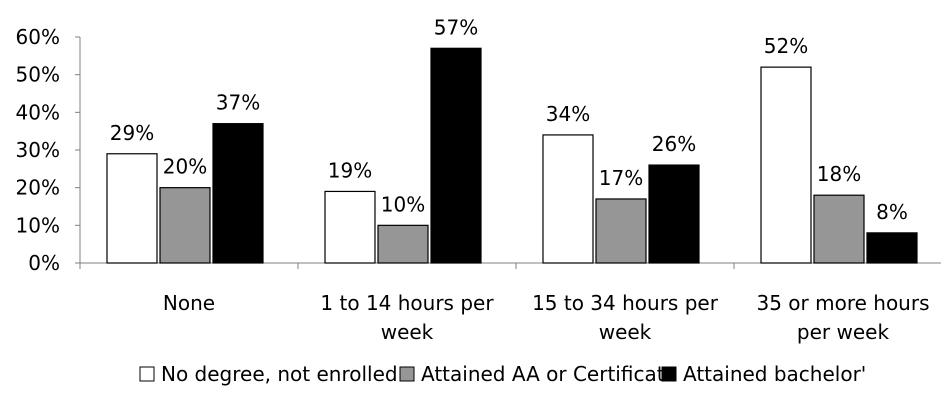 This screenshot has width=941, height=398. Describe the element at coordinates (38, 225) in the screenshot. I see `y-tick-label: 10%` at that location.